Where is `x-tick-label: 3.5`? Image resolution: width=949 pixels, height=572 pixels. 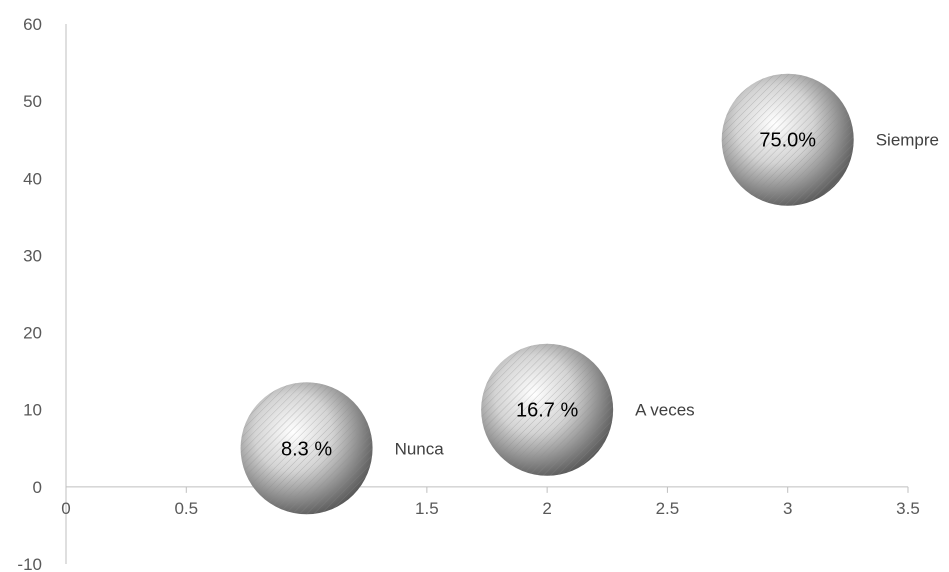
x-tick-label: 3.5 is located at coordinates (908, 508).